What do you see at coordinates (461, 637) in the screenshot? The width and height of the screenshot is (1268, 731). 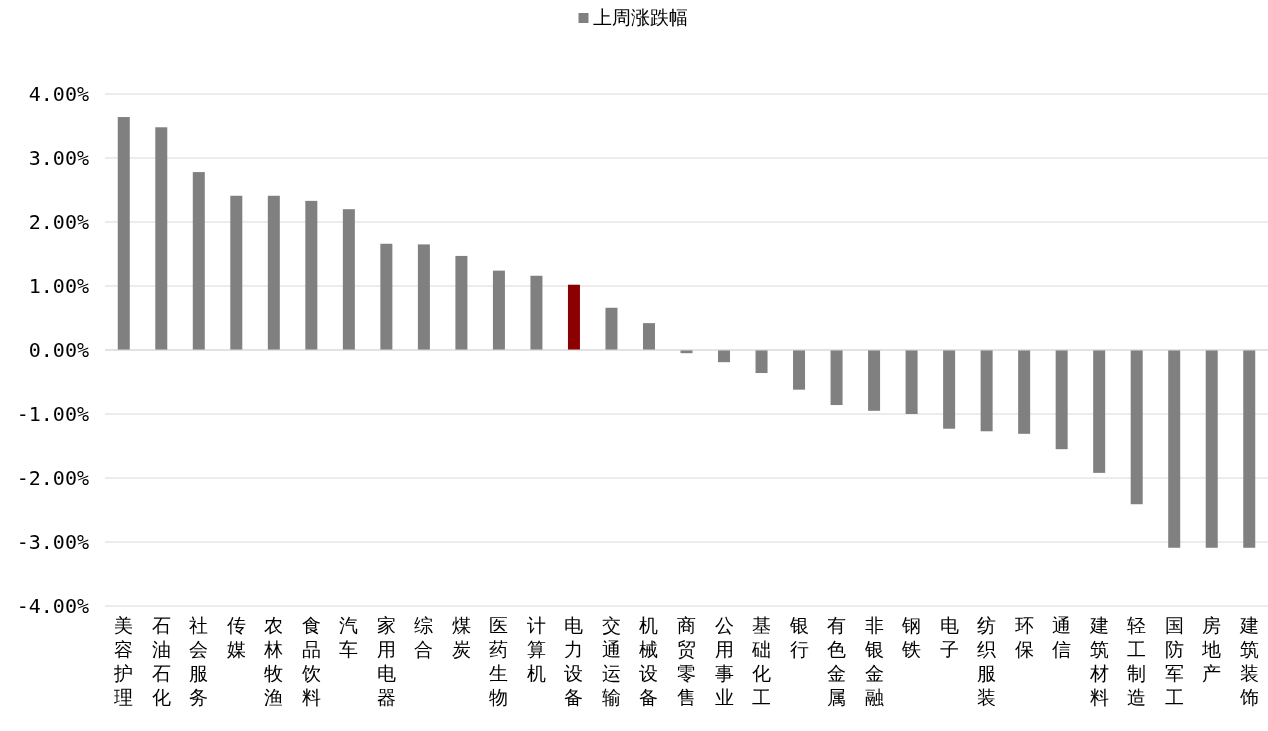 I see `x-tick-label: 煤炭` at bounding box center [461, 637].